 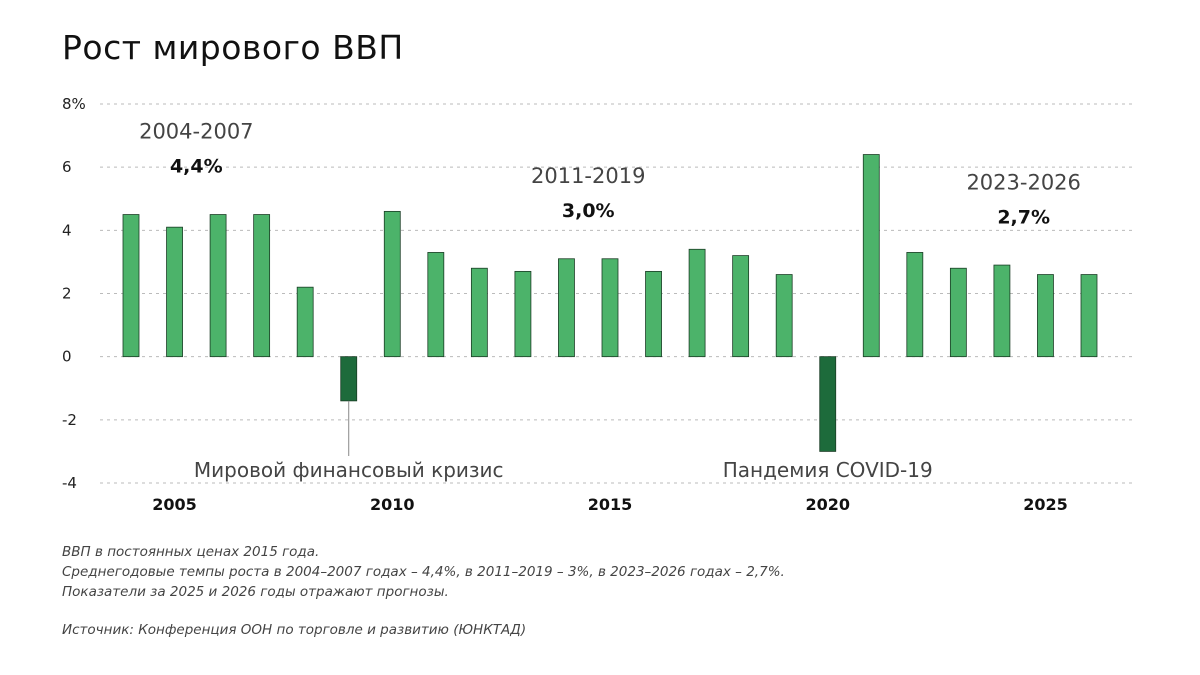 I want to click on bar-2016, so click(x=653, y=314).